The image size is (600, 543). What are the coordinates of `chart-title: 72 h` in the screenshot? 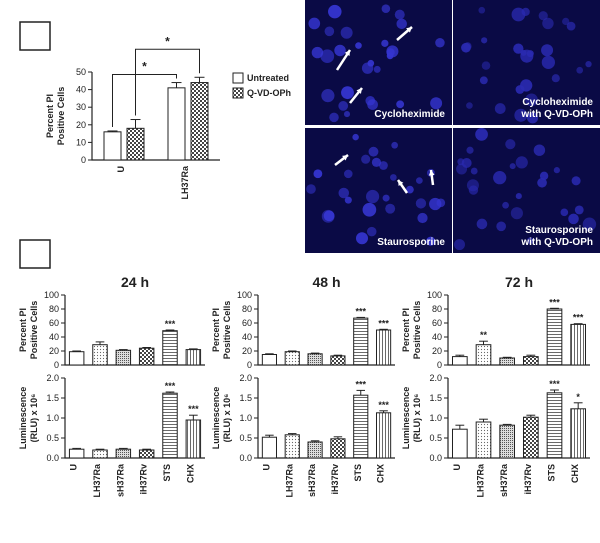 It's located at (519, 282).